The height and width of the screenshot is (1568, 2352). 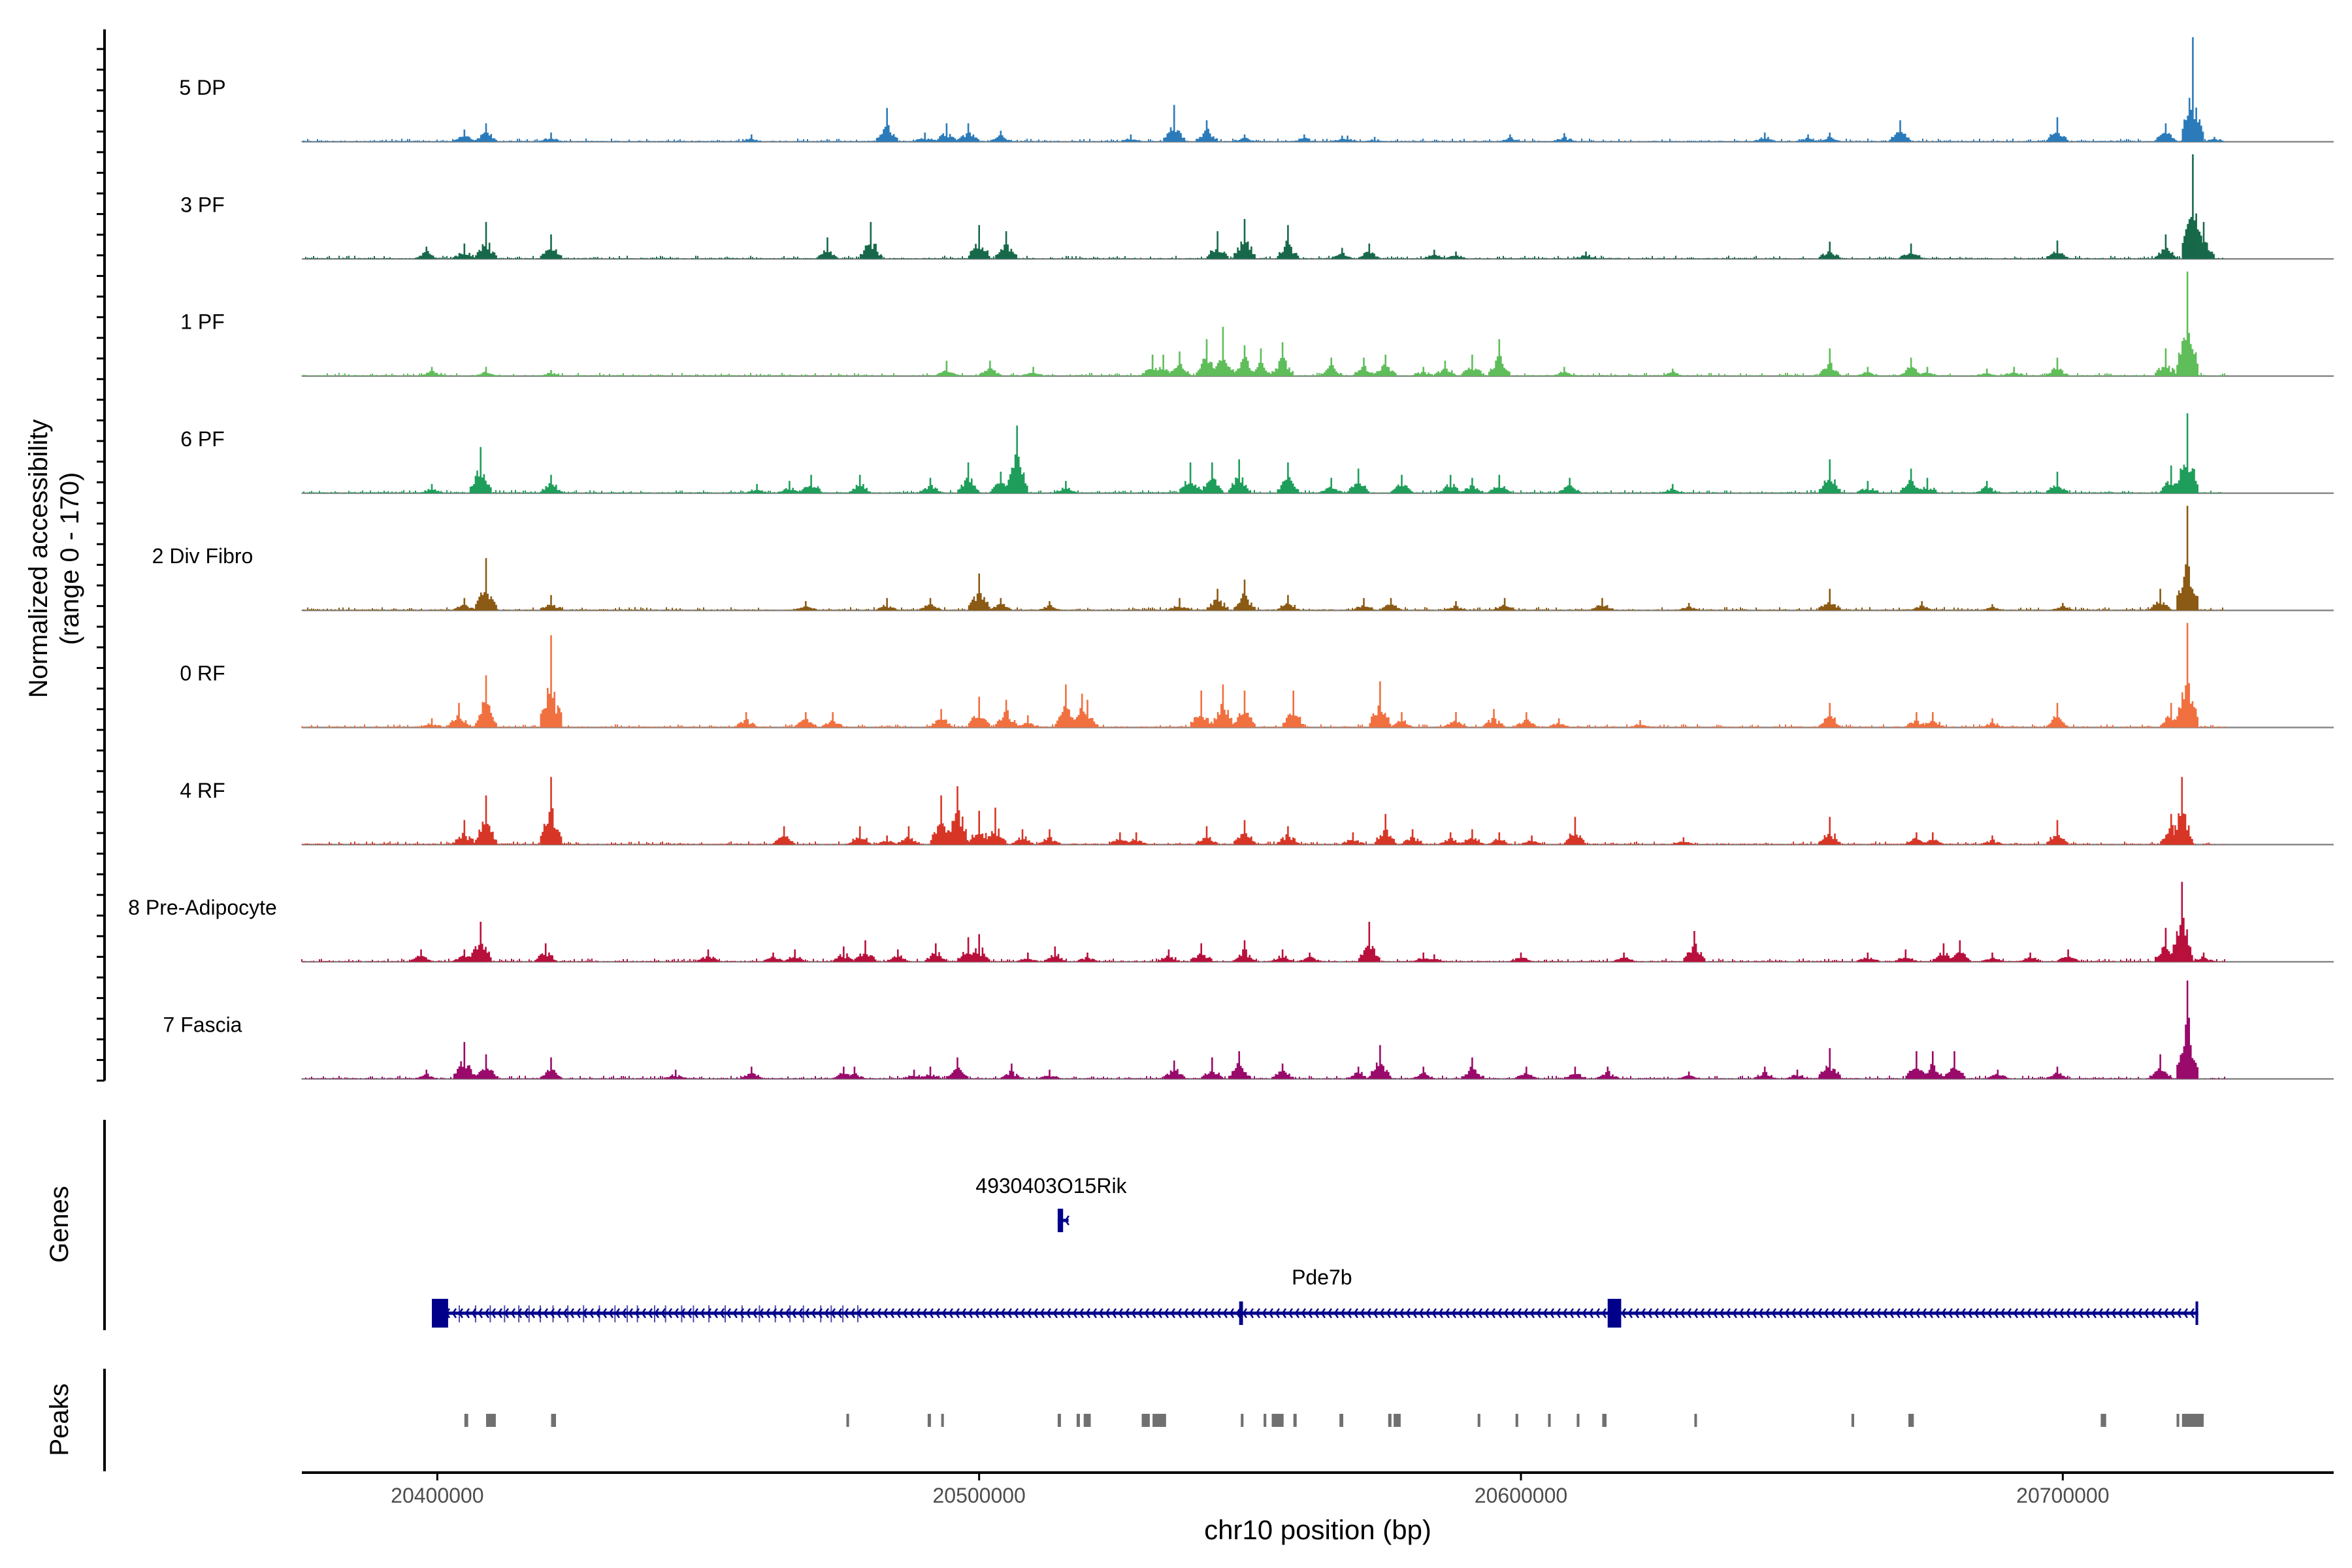 What do you see at coordinates (1257, 675) in the screenshot?
I see `track-0-rf: 0 RF` at bounding box center [1257, 675].